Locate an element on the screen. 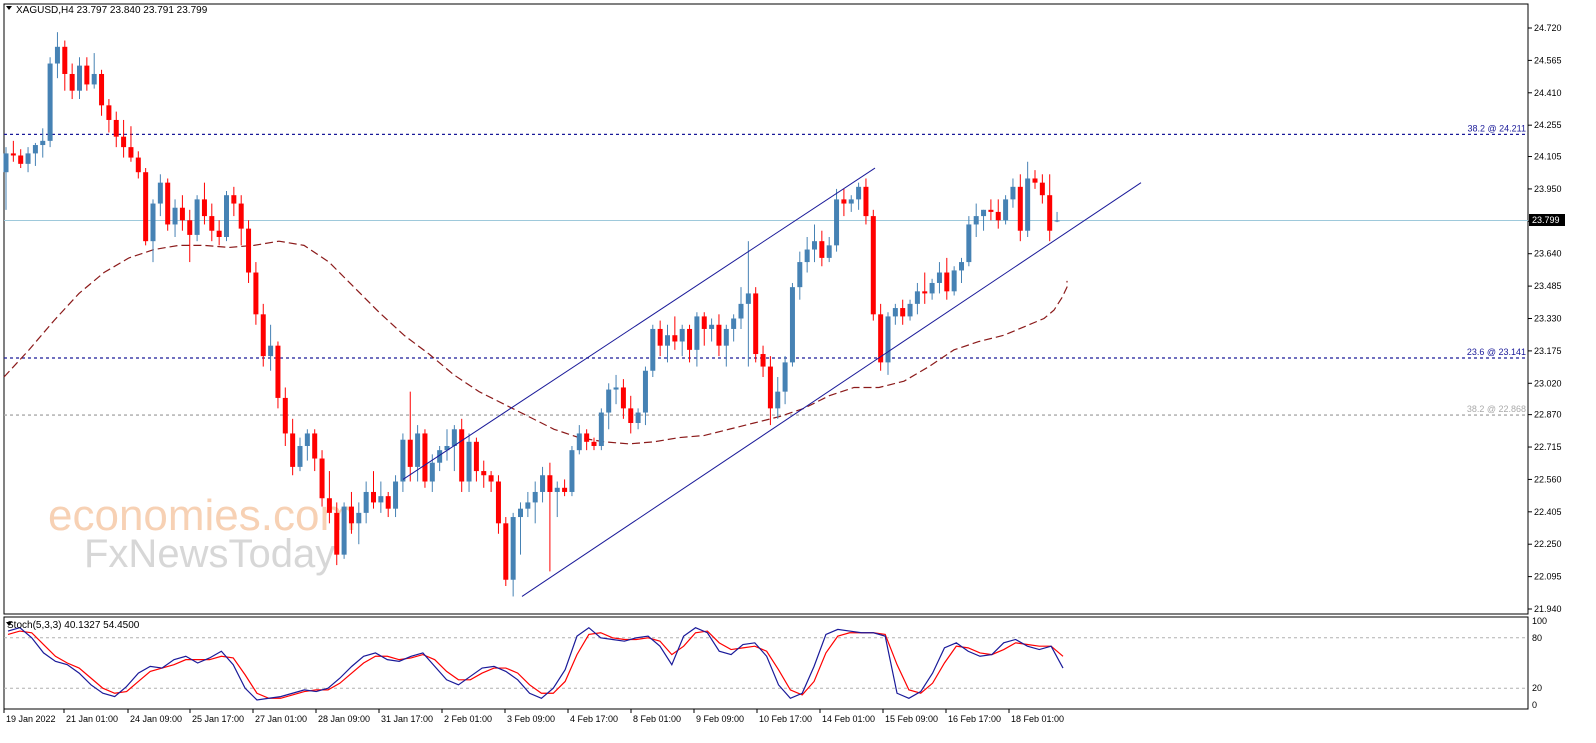  time-tick-label: 4 Feb 17:00 is located at coordinates (594, 719).